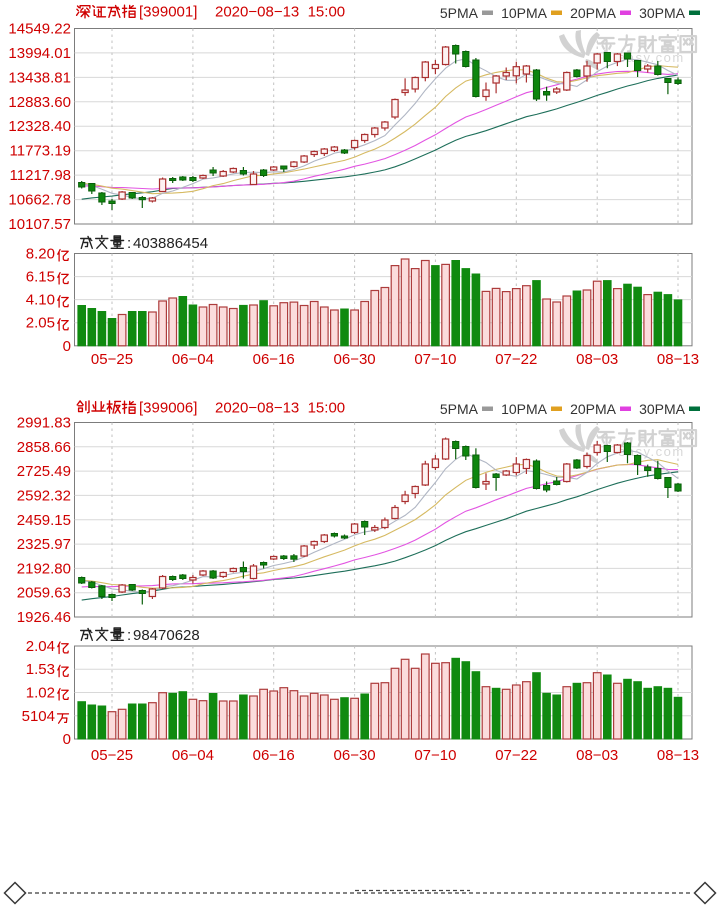 The image size is (720, 916). Describe the element at coordinates (168, 12) in the screenshot. I see `svg-text: [399001]` at that location.